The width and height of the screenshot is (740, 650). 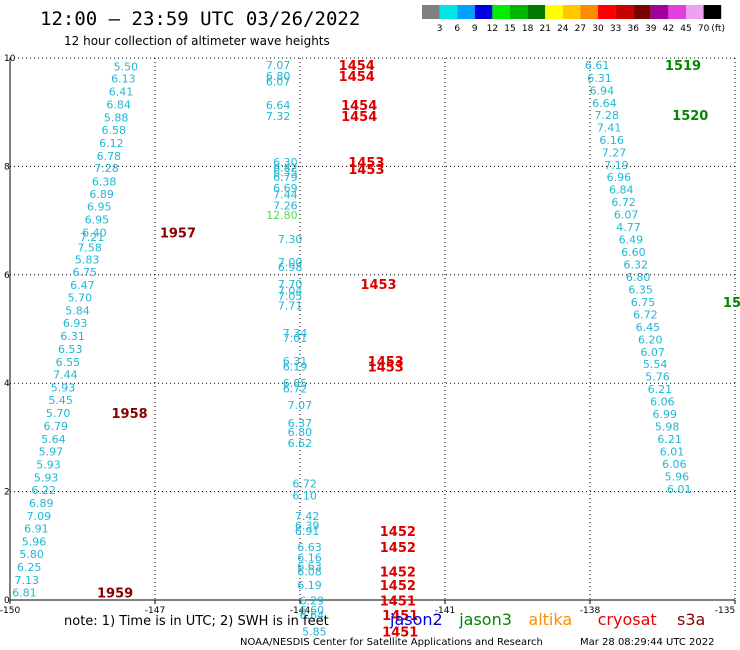 I want to click on wave-height-label: 6.40, so click(x=94, y=233).